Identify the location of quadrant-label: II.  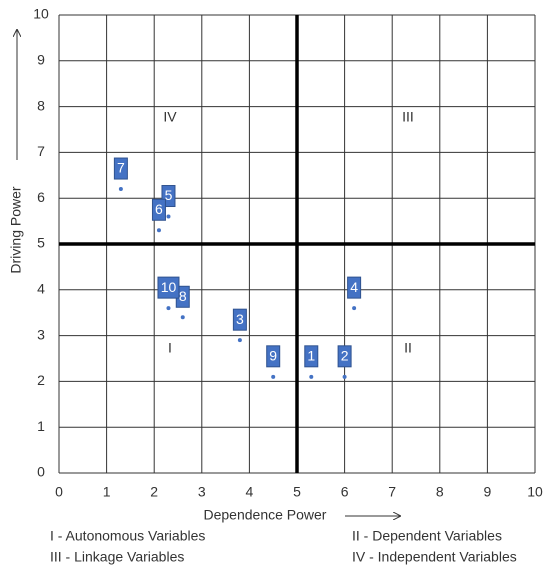
(408, 348).